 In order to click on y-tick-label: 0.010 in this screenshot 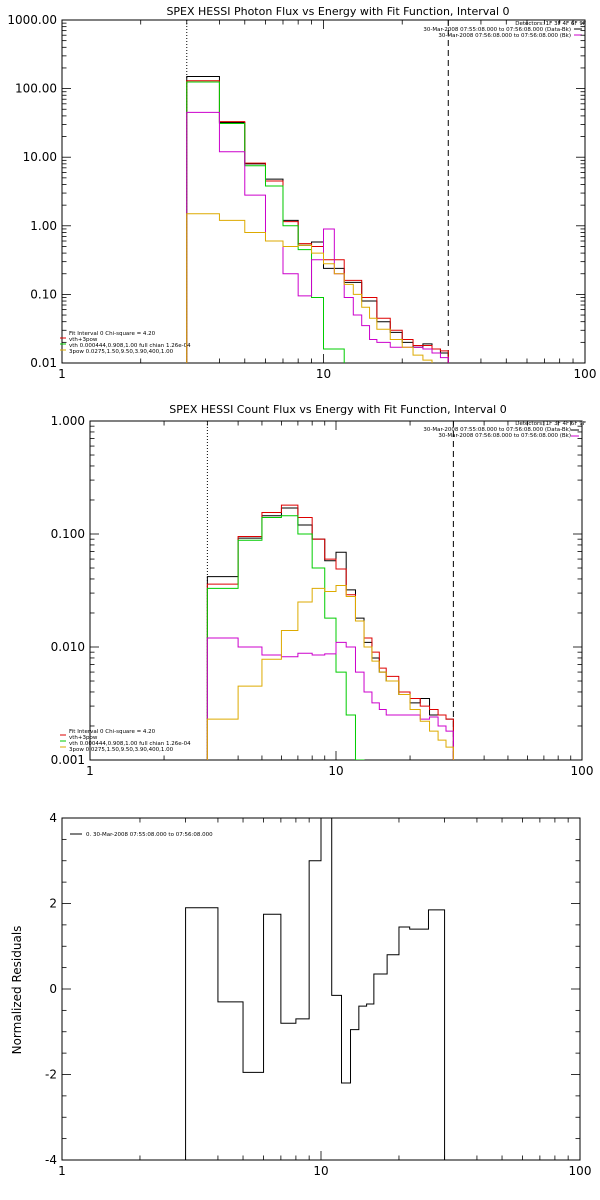, I will do `click(68, 647)`.